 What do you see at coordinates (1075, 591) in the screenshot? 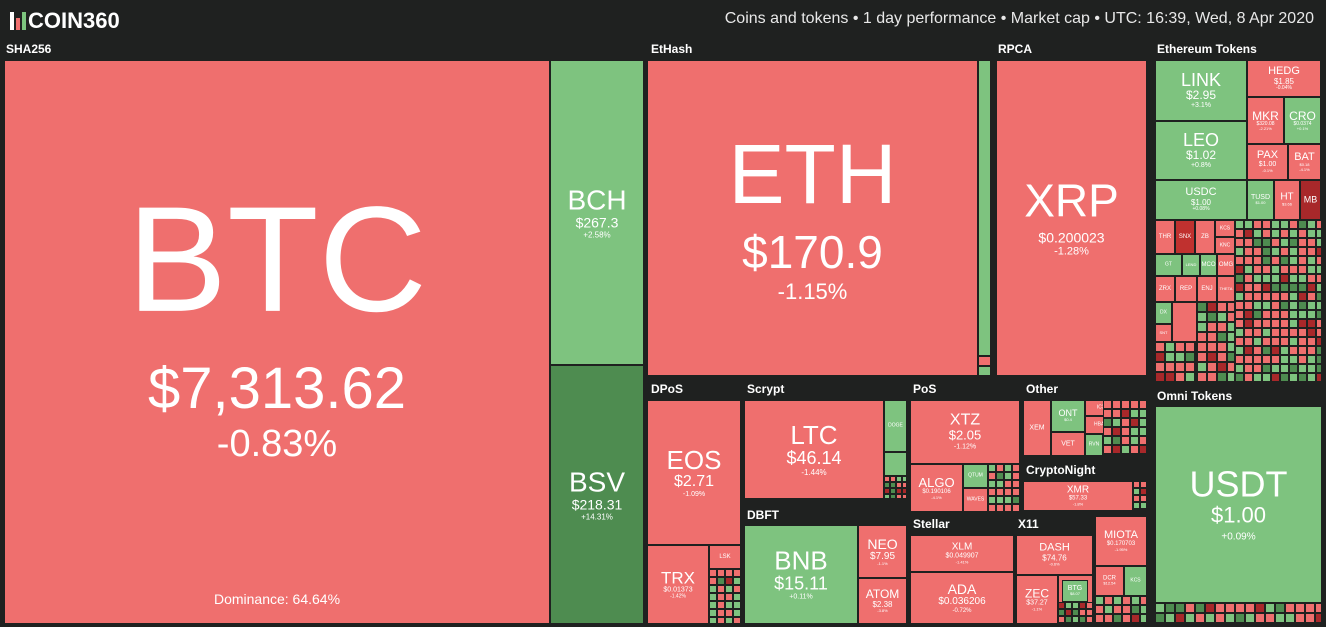
I see `coin-tile-btg: BTG $8.07` at bounding box center [1075, 591].